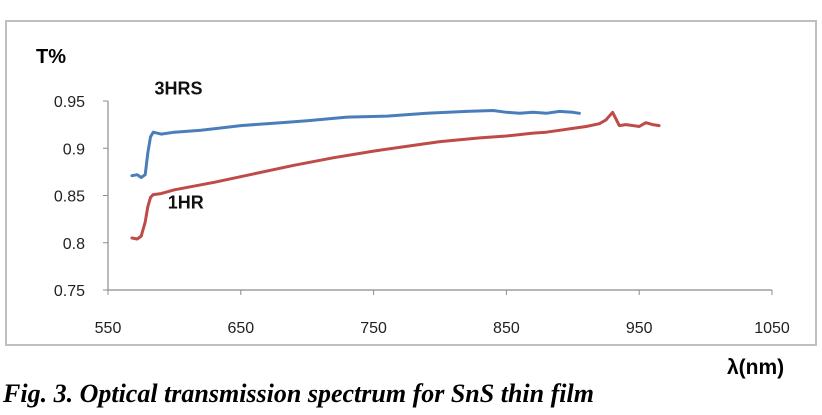 The image size is (822, 415). What do you see at coordinates (772, 328) in the screenshot?
I see `x-tick-label: 1050` at bounding box center [772, 328].